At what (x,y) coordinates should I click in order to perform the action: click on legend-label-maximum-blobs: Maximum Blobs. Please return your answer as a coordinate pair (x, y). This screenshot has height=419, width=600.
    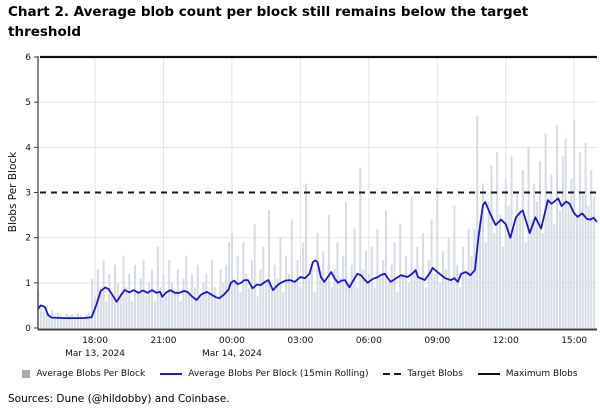
    Looking at the image, I should click on (541, 374).